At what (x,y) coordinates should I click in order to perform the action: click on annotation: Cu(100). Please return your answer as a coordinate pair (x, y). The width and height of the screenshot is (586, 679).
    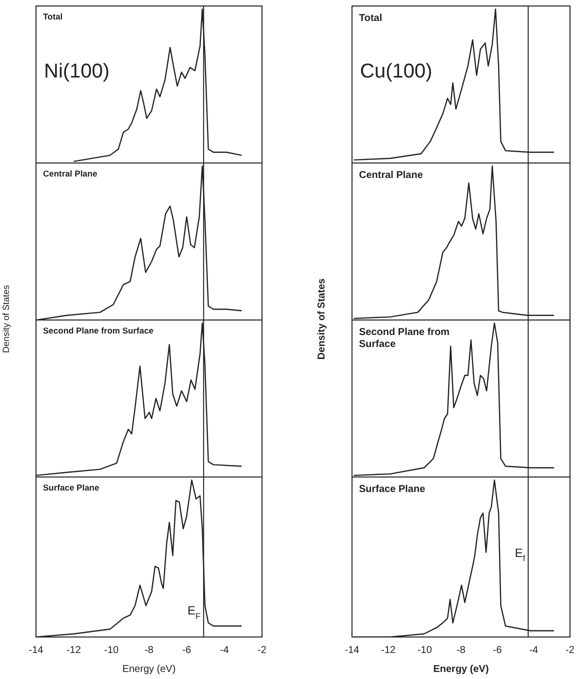
    Looking at the image, I should click on (396, 71).